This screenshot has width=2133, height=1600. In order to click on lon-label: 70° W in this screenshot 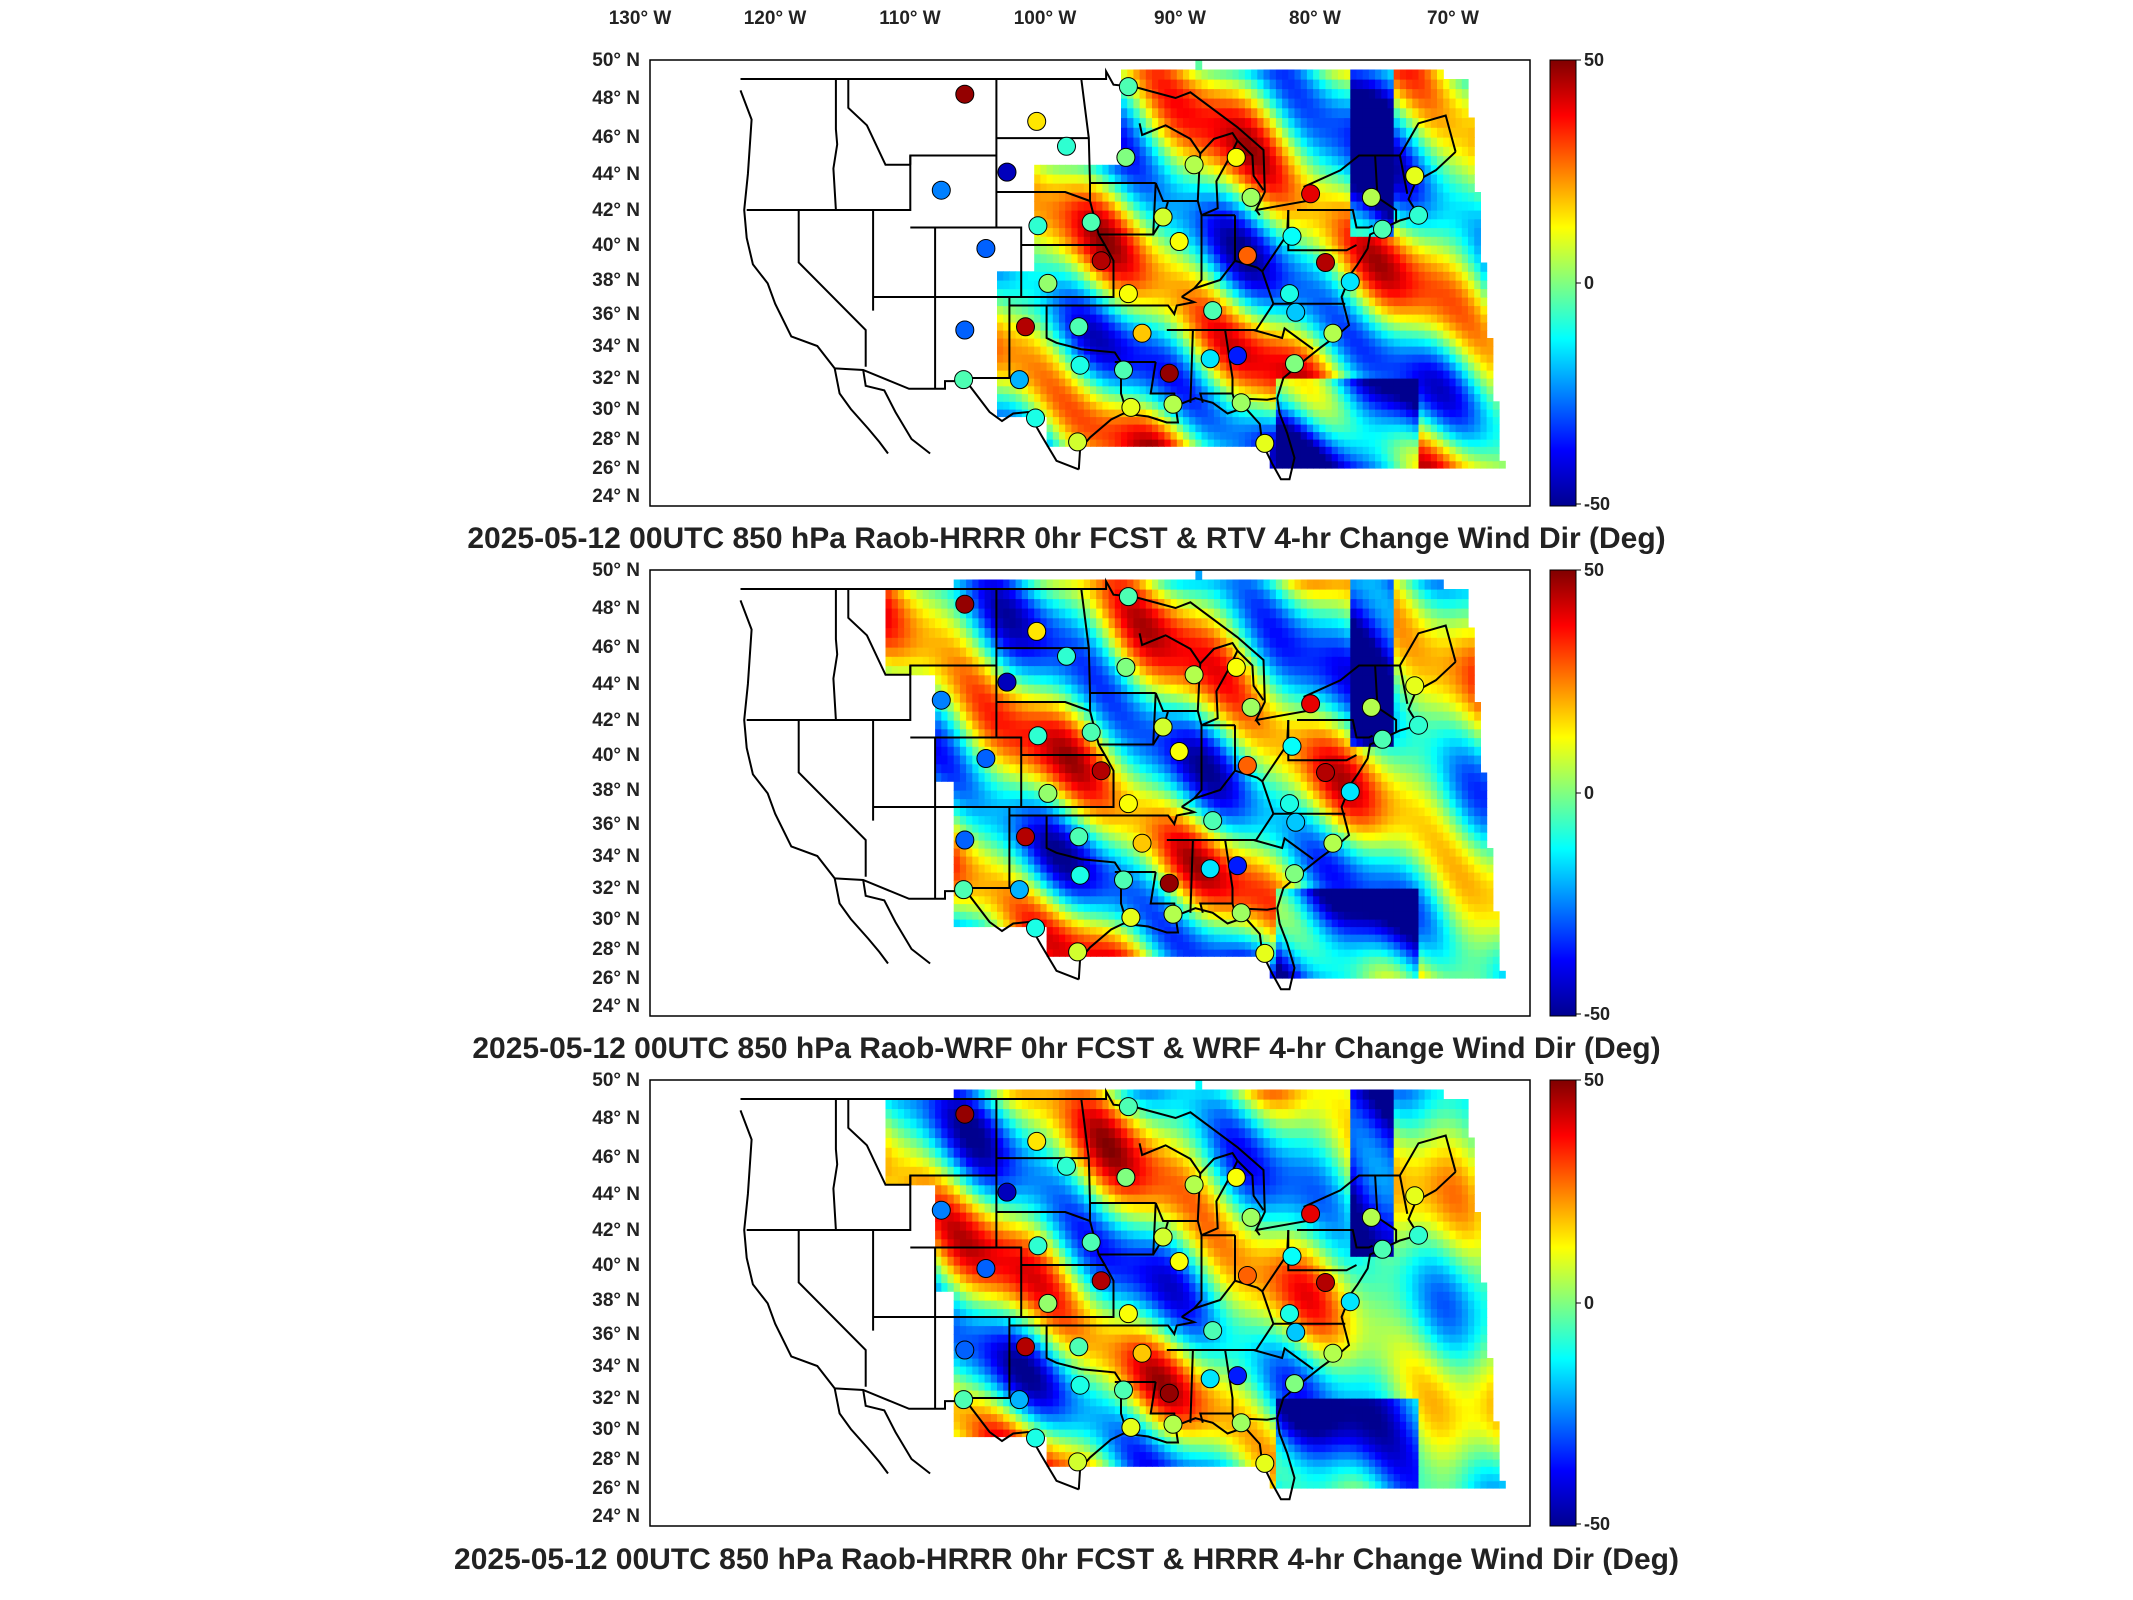, I will do `click(1453, 18)`.